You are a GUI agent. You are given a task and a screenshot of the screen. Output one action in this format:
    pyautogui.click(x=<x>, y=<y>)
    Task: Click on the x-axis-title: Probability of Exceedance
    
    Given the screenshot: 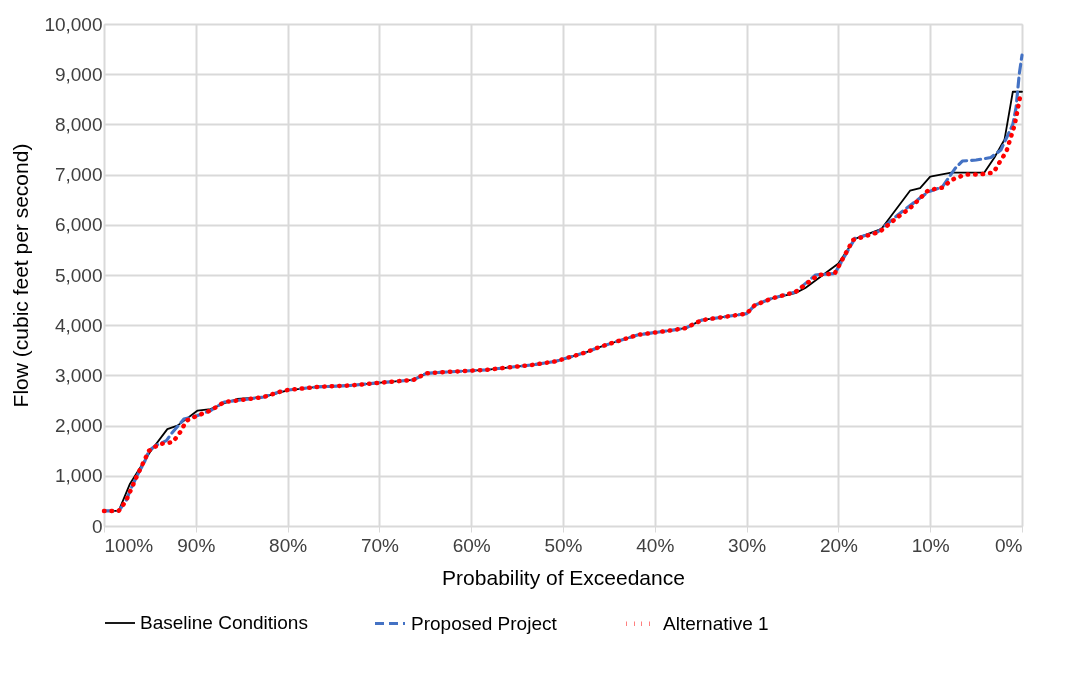 What is the action you would take?
    pyautogui.click(x=563, y=577)
    